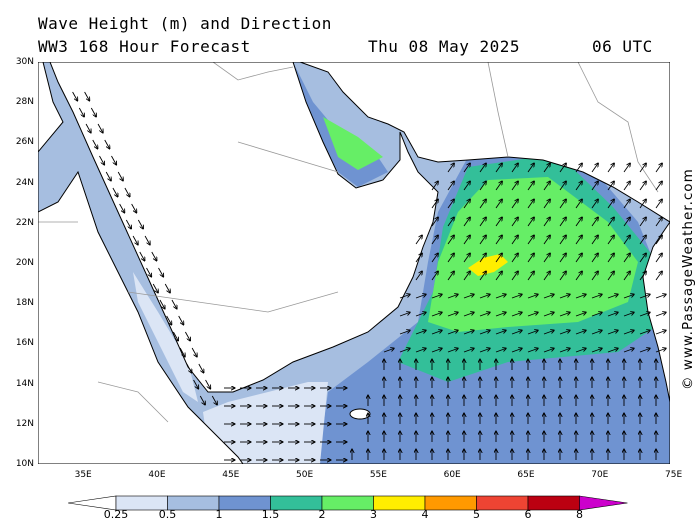 The image size is (700, 525). What do you see at coordinates (24, 142) in the screenshot?
I see `latitude-label: 26N` at bounding box center [24, 142].